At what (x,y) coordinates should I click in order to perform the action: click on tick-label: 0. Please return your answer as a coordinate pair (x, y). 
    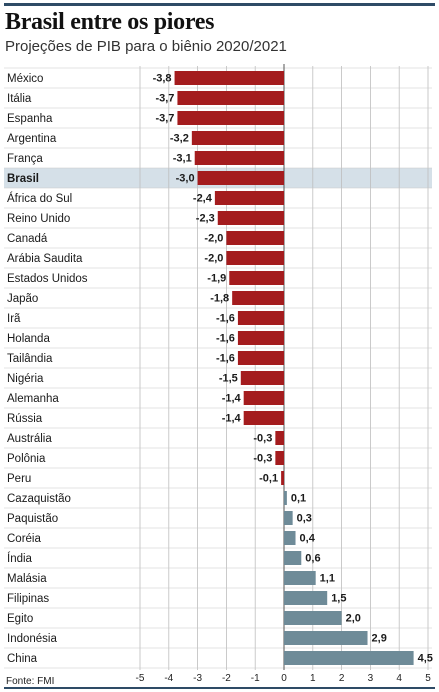
    Looking at the image, I should click on (284, 678).